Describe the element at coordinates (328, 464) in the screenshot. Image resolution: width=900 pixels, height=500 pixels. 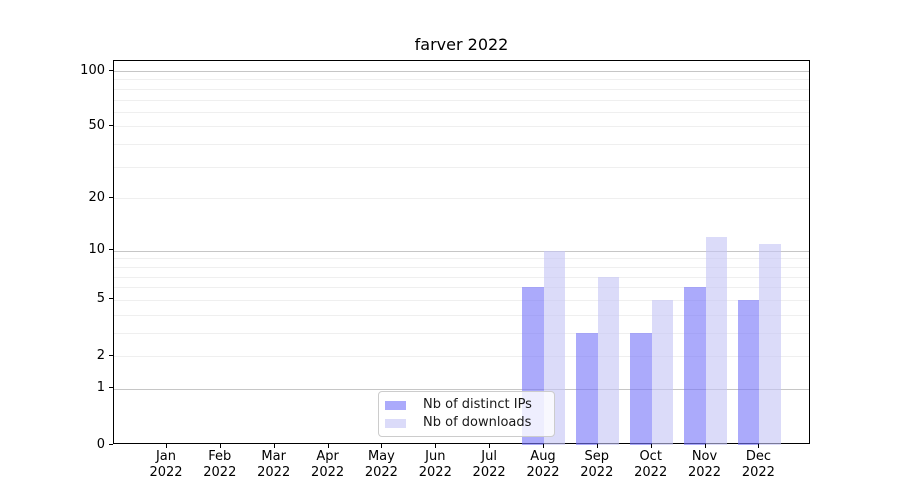
I see `x-tick-label-apr: Apr 2022` at that location.